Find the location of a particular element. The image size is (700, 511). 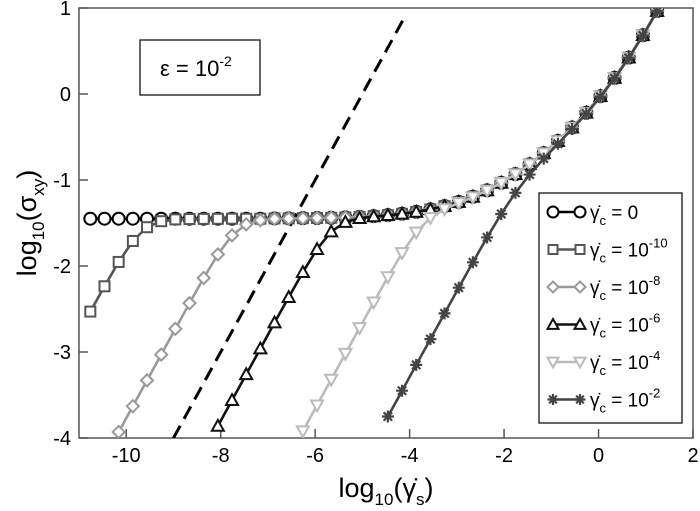

y-tick-label: -2 is located at coordinates (62, 267).